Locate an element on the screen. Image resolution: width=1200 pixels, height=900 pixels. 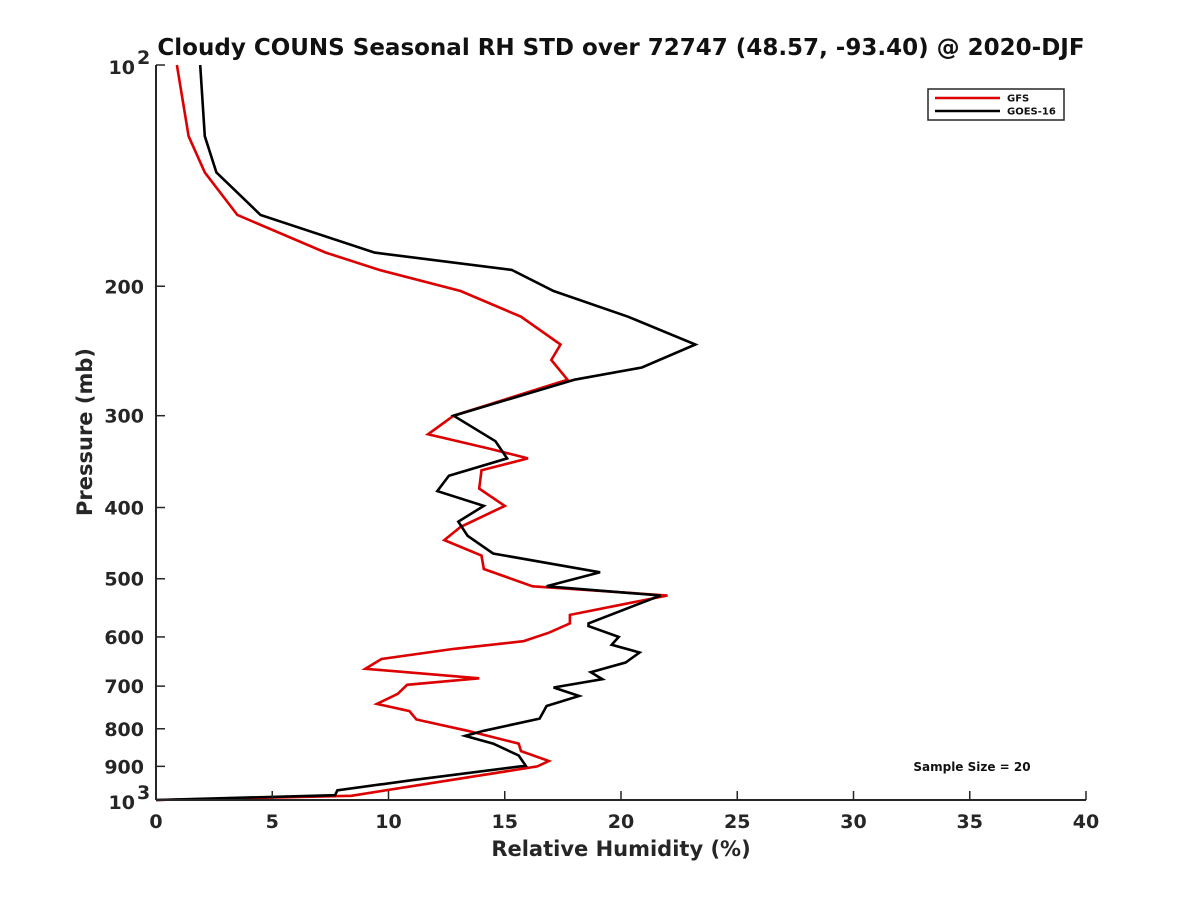
y-tick-label: 800 is located at coordinates (124, 730).